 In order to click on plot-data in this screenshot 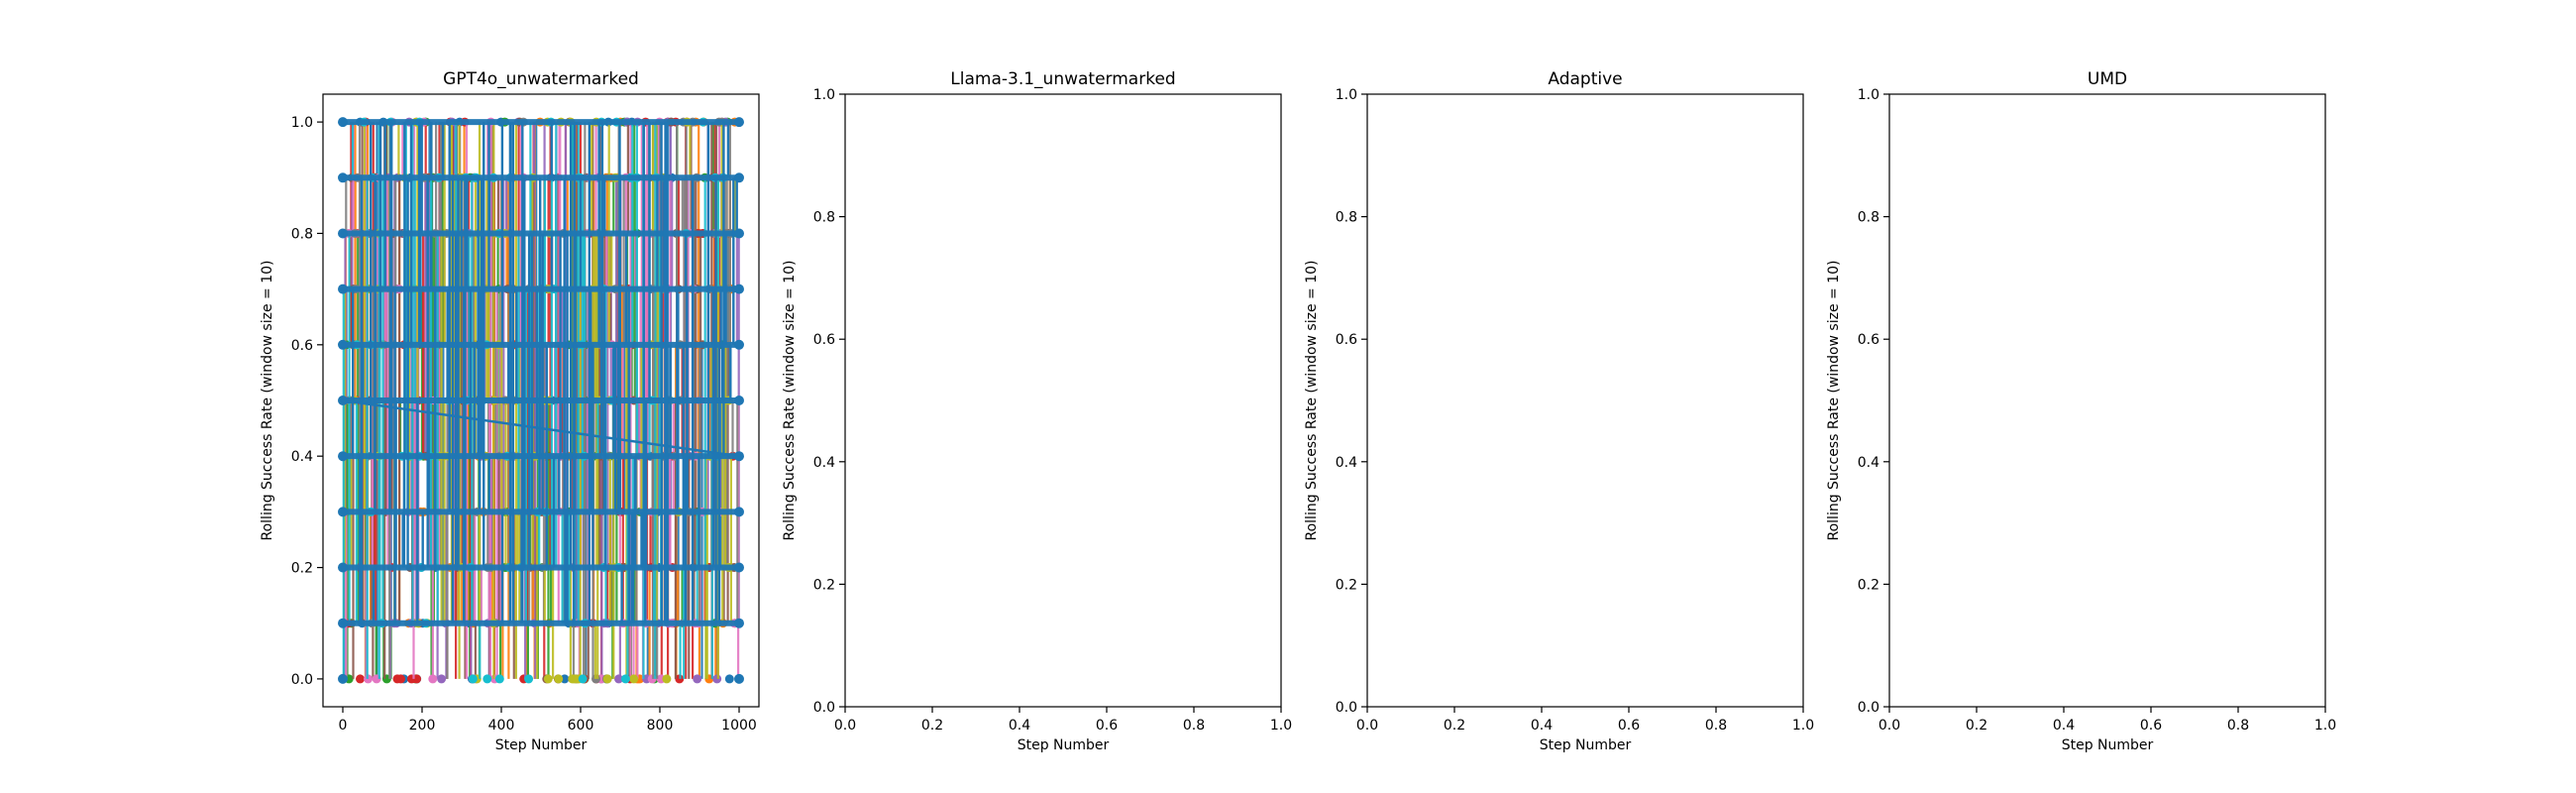, I will do `click(541, 400)`.